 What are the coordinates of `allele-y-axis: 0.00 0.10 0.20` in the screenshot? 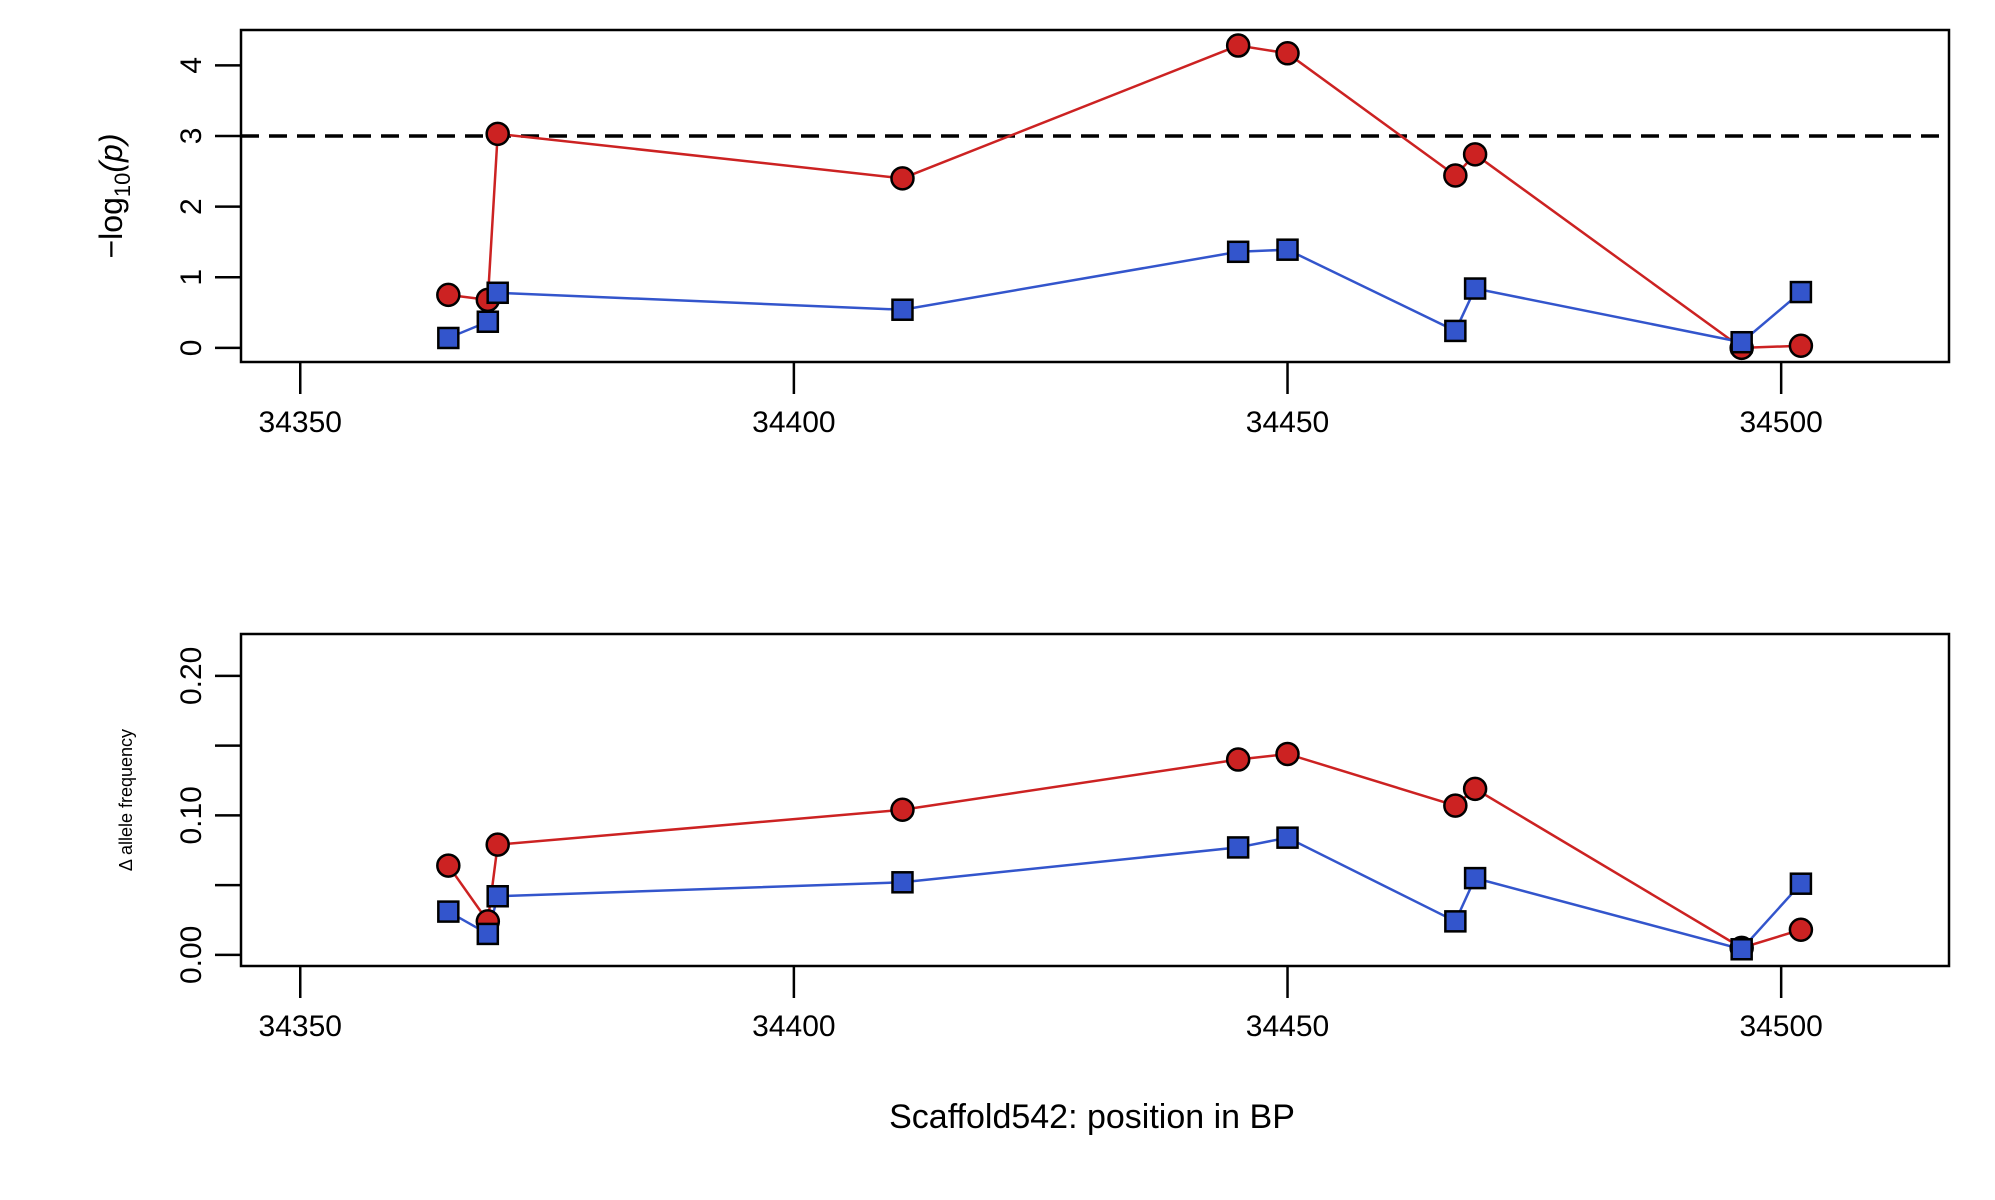 It's located at (208, 815).